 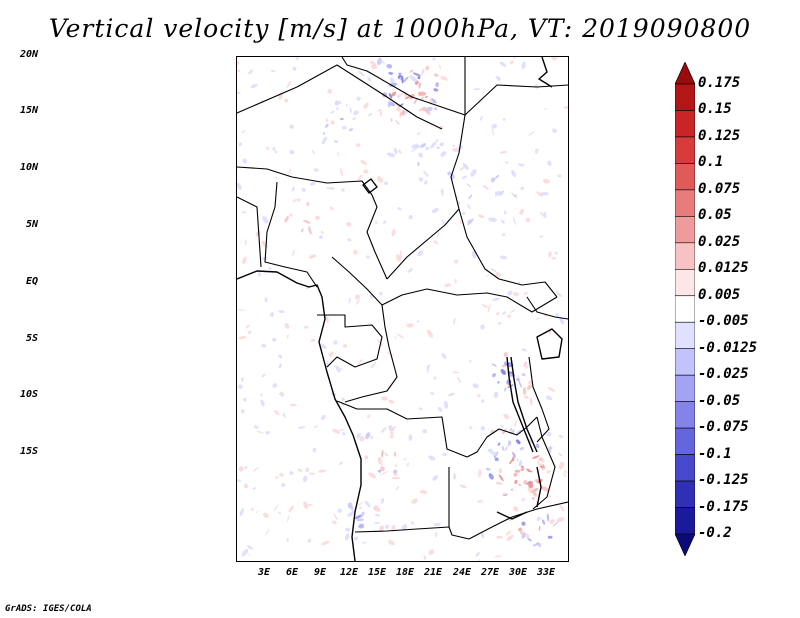 I want to click on colorbar, so click(x=685, y=309).